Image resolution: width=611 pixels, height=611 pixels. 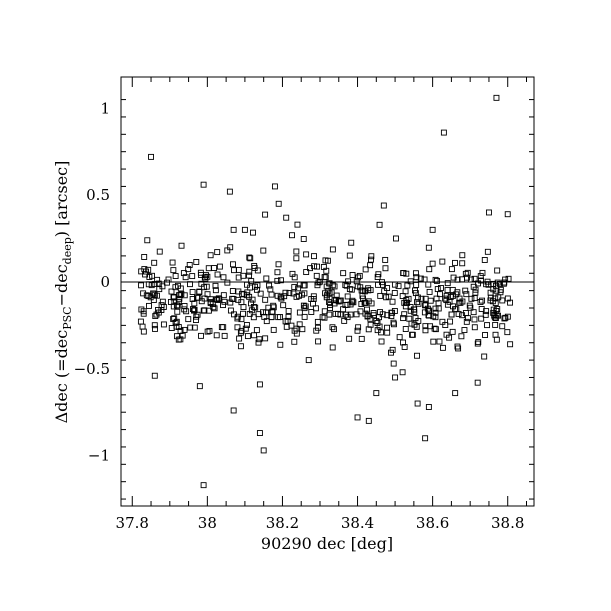 What do you see at coordinates (61, 285) in the screenshot?
I see `y-label-mid: −dec` at bounding box center [61, 285].